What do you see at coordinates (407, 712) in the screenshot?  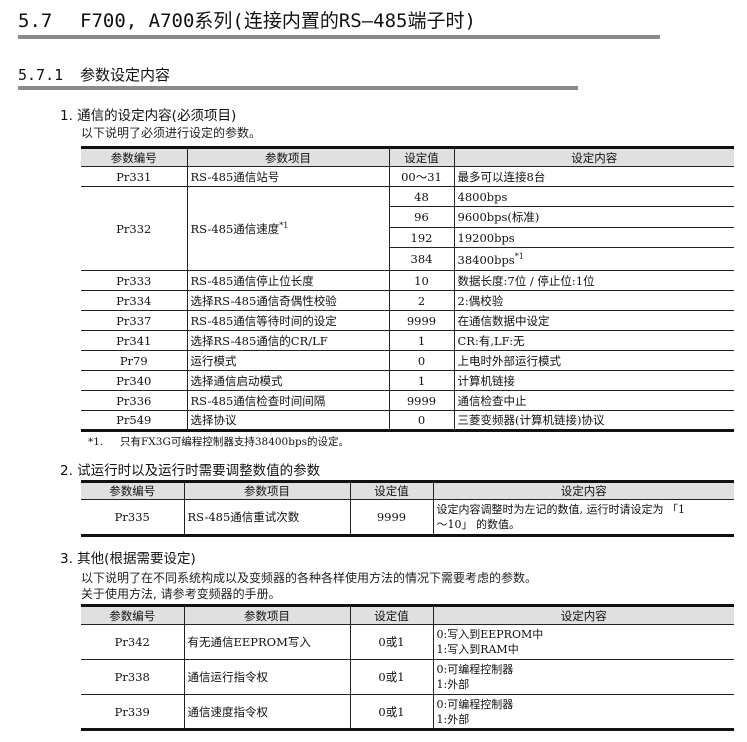 I see `table-row: Pr339 通信速度指令权 0或1 0:可编程控制器 1:外部` at bounding box center [407, 712].